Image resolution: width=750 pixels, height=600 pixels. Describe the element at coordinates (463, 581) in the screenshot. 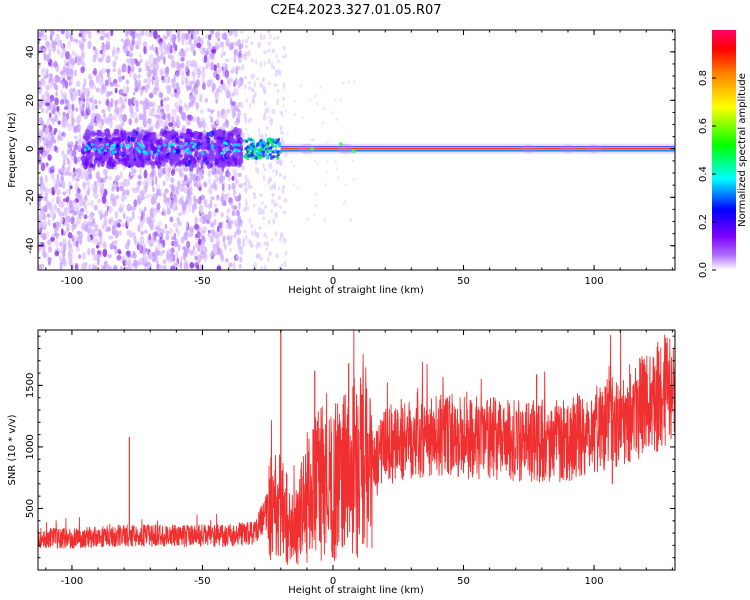

I see `x-tick-label: 50` at that location.